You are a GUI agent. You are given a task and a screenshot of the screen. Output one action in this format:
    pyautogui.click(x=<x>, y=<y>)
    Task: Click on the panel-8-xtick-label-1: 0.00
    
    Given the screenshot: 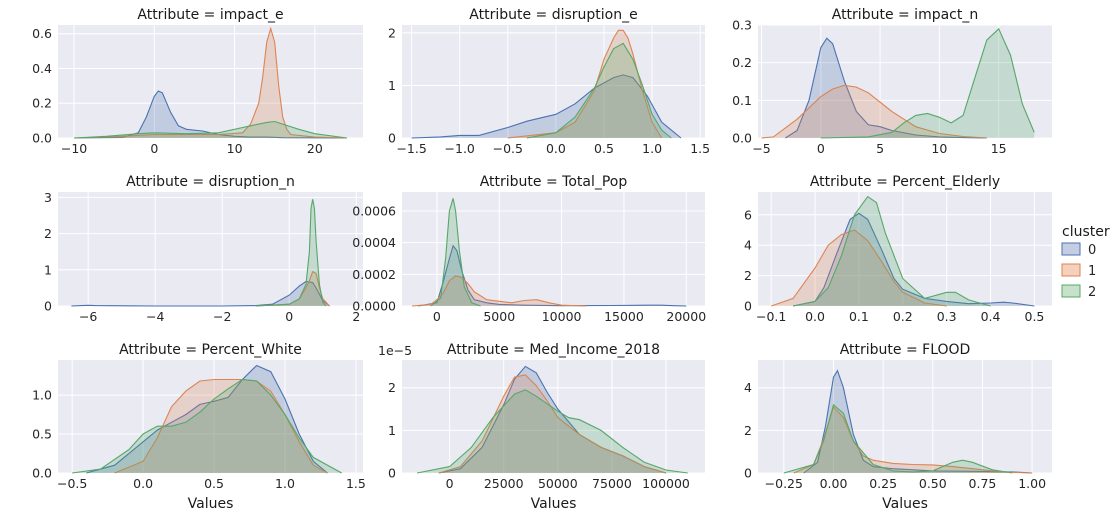 What is the action you would take?
    pyautogui.click(x=834, y=483)
    